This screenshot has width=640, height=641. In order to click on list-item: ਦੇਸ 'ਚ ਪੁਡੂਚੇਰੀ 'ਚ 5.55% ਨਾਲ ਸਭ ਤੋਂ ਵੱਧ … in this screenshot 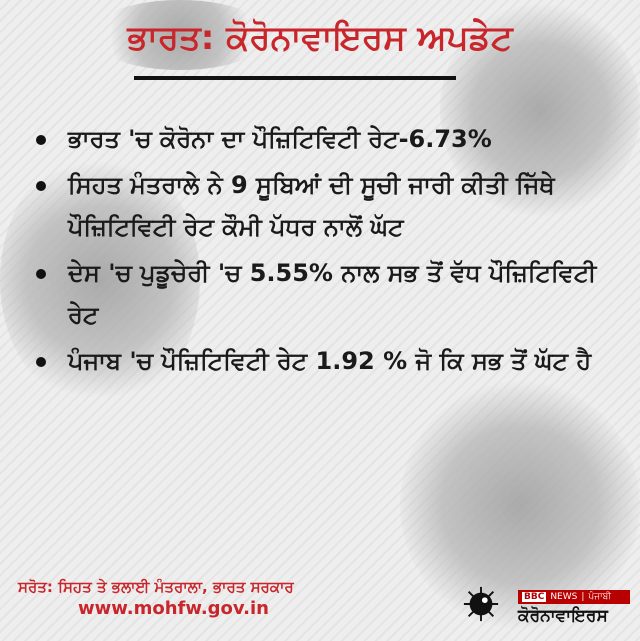, I will do `click(325, 294)`.